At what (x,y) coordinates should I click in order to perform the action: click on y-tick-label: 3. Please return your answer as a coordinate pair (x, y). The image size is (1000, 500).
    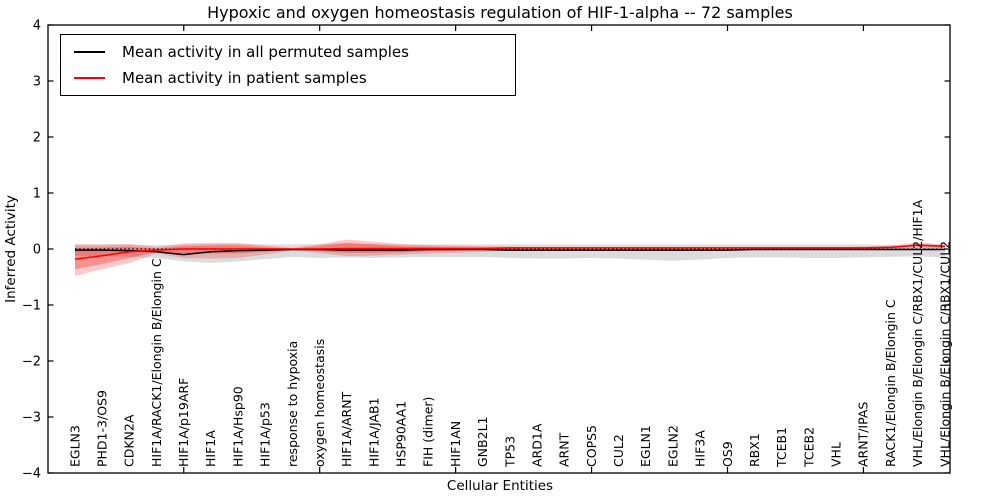
    Looking at the image, I should click on (37, 82).